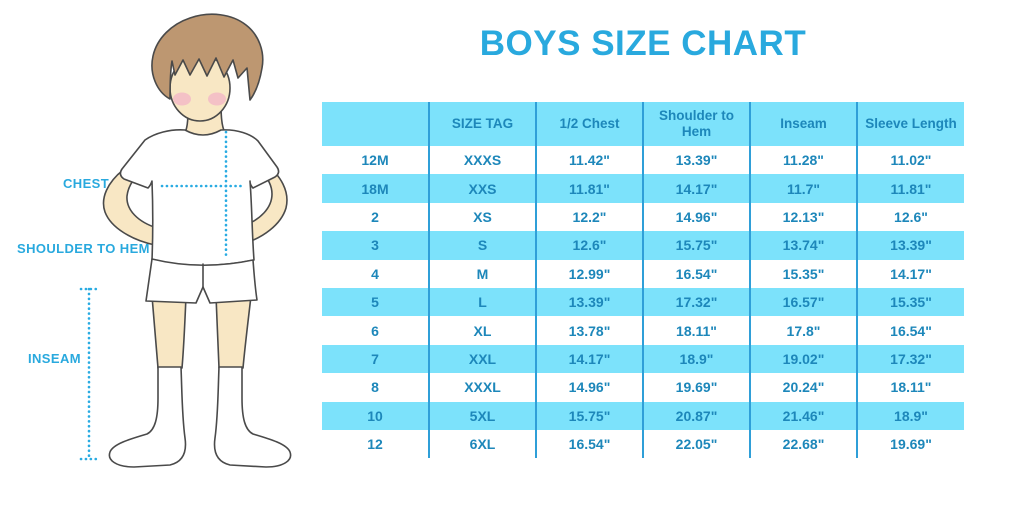 The height and width of the screenshot is (512, 1024). Describe the element at coordinates (375, 444) in the screenshot. I see `table-cell-age: 12` at that location.